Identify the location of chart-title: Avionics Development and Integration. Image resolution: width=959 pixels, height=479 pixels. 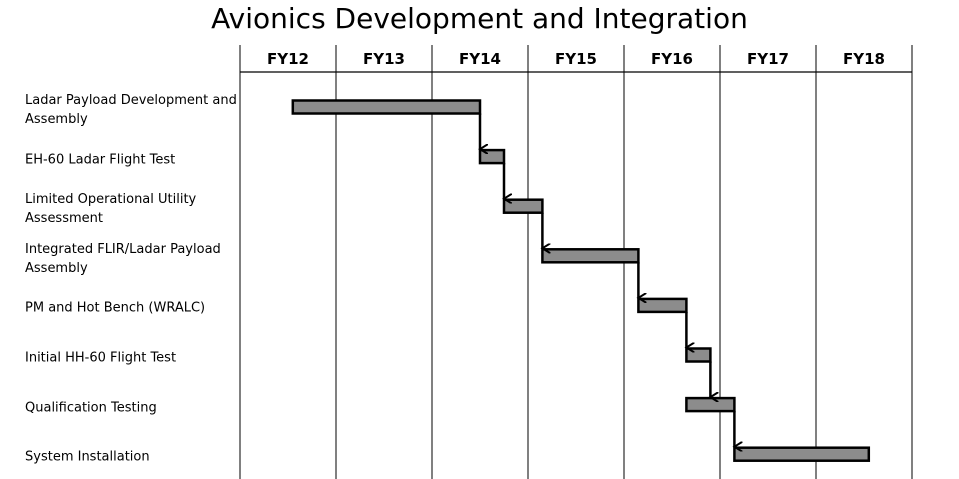
(479, 18).